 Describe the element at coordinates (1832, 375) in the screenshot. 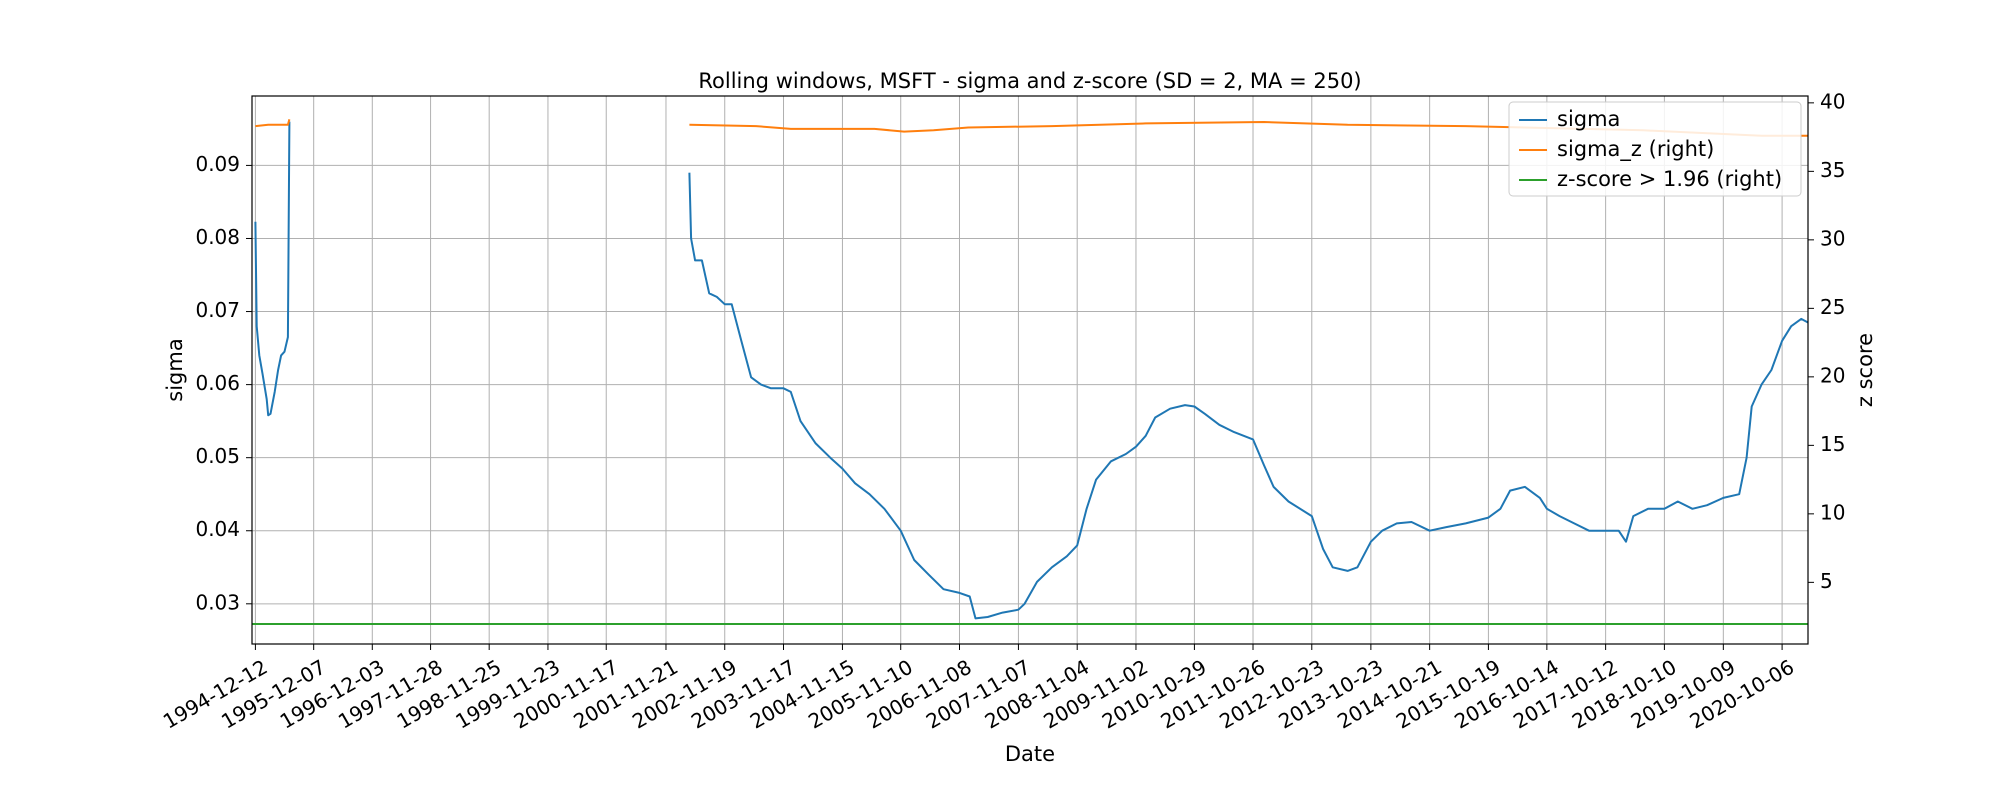

I see `y-tick-label-right: 20` at that location.